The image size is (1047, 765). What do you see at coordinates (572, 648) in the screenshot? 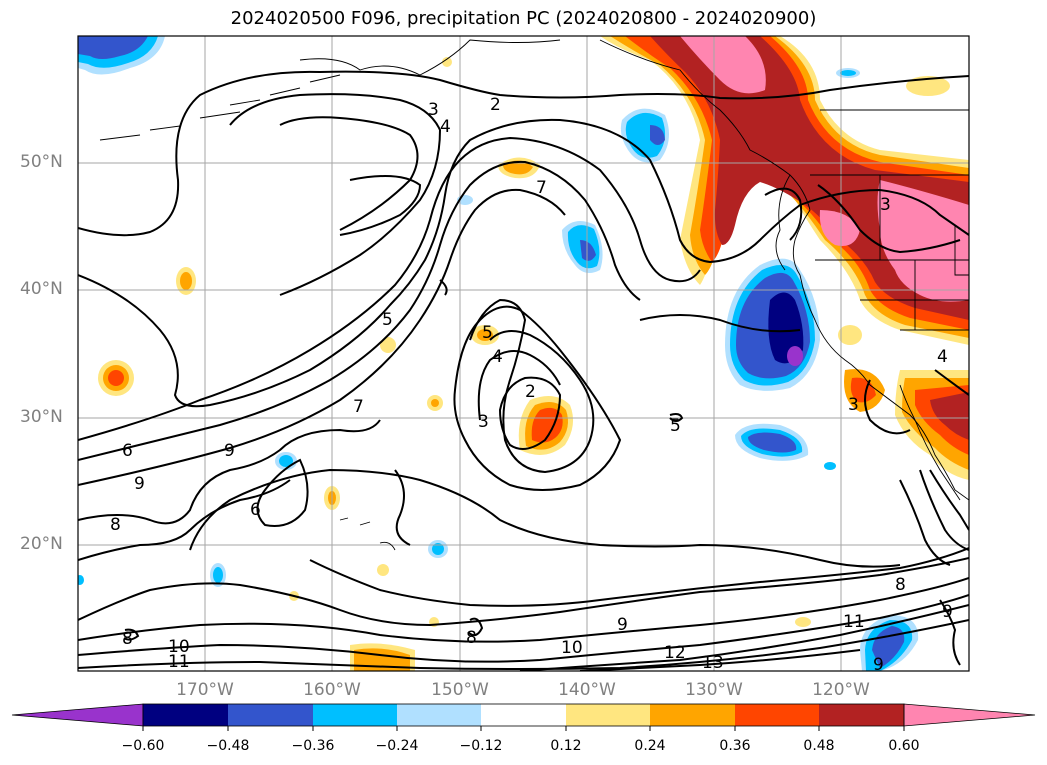
I see `contour-label-10b: 10` at bounding box center [572, 648].